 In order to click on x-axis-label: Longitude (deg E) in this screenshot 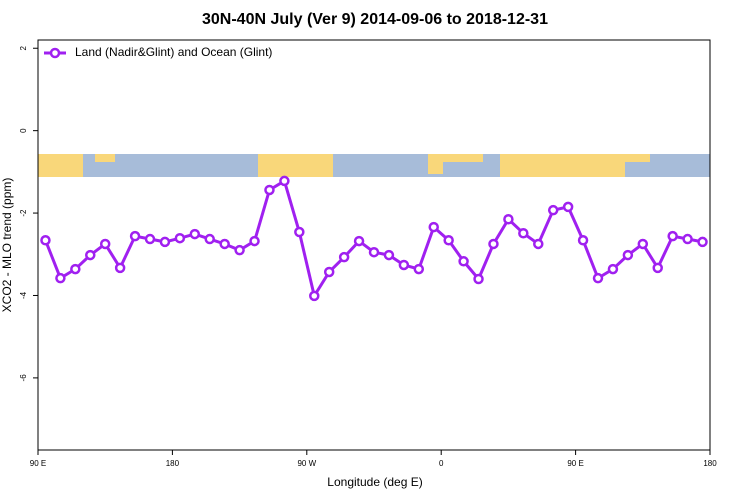, I will do `click(374, 482)`.